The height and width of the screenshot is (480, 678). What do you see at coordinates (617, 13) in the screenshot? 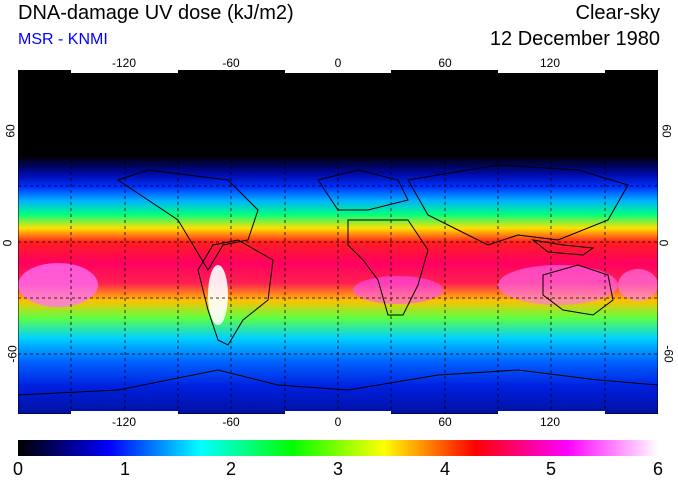
I see `sky-condition-label: Clear-sky` at bounding box center [617, 13].